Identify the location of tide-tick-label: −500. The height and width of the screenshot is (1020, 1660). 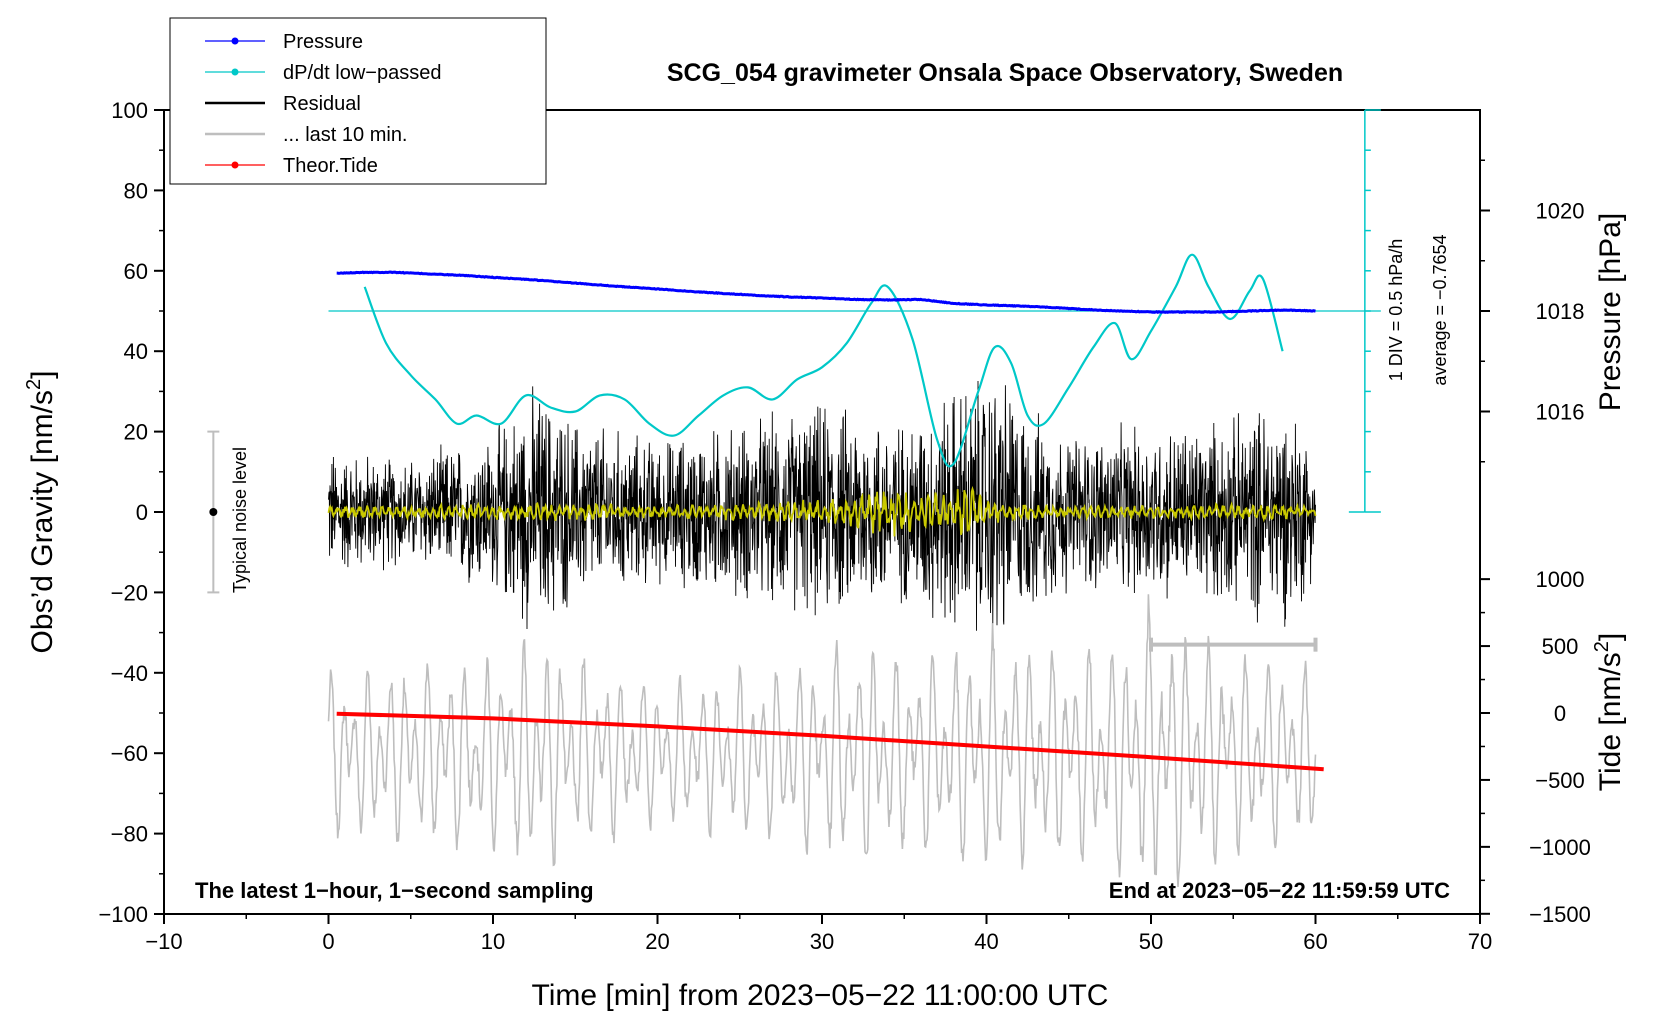
(1560, 780).